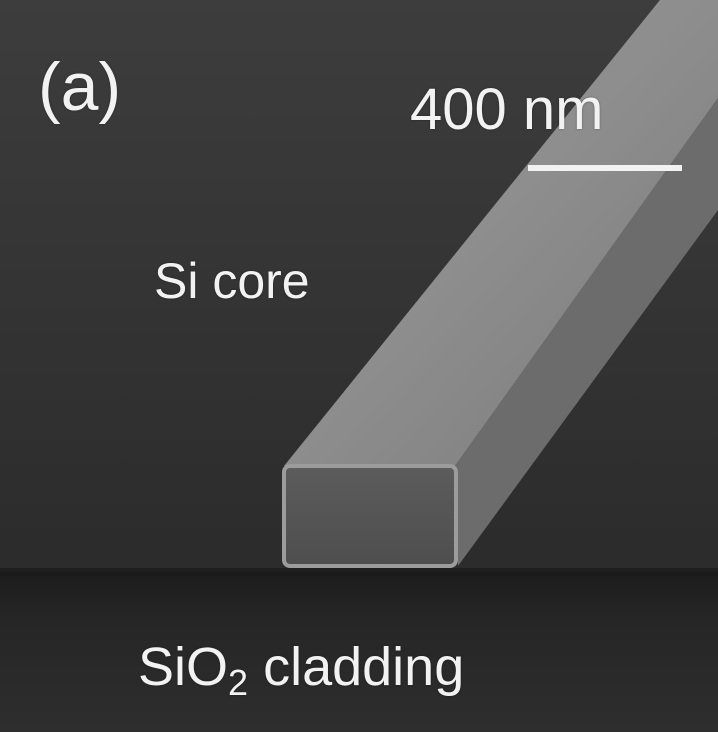 The width and height of the screenshot is (718, 732). I want to click on waveguide-end-facet, so click(370, 516).